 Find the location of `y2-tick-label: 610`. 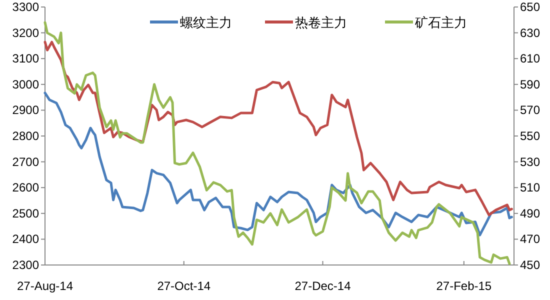

y2-tick-label: 610 is located at coordinates (530, 59).